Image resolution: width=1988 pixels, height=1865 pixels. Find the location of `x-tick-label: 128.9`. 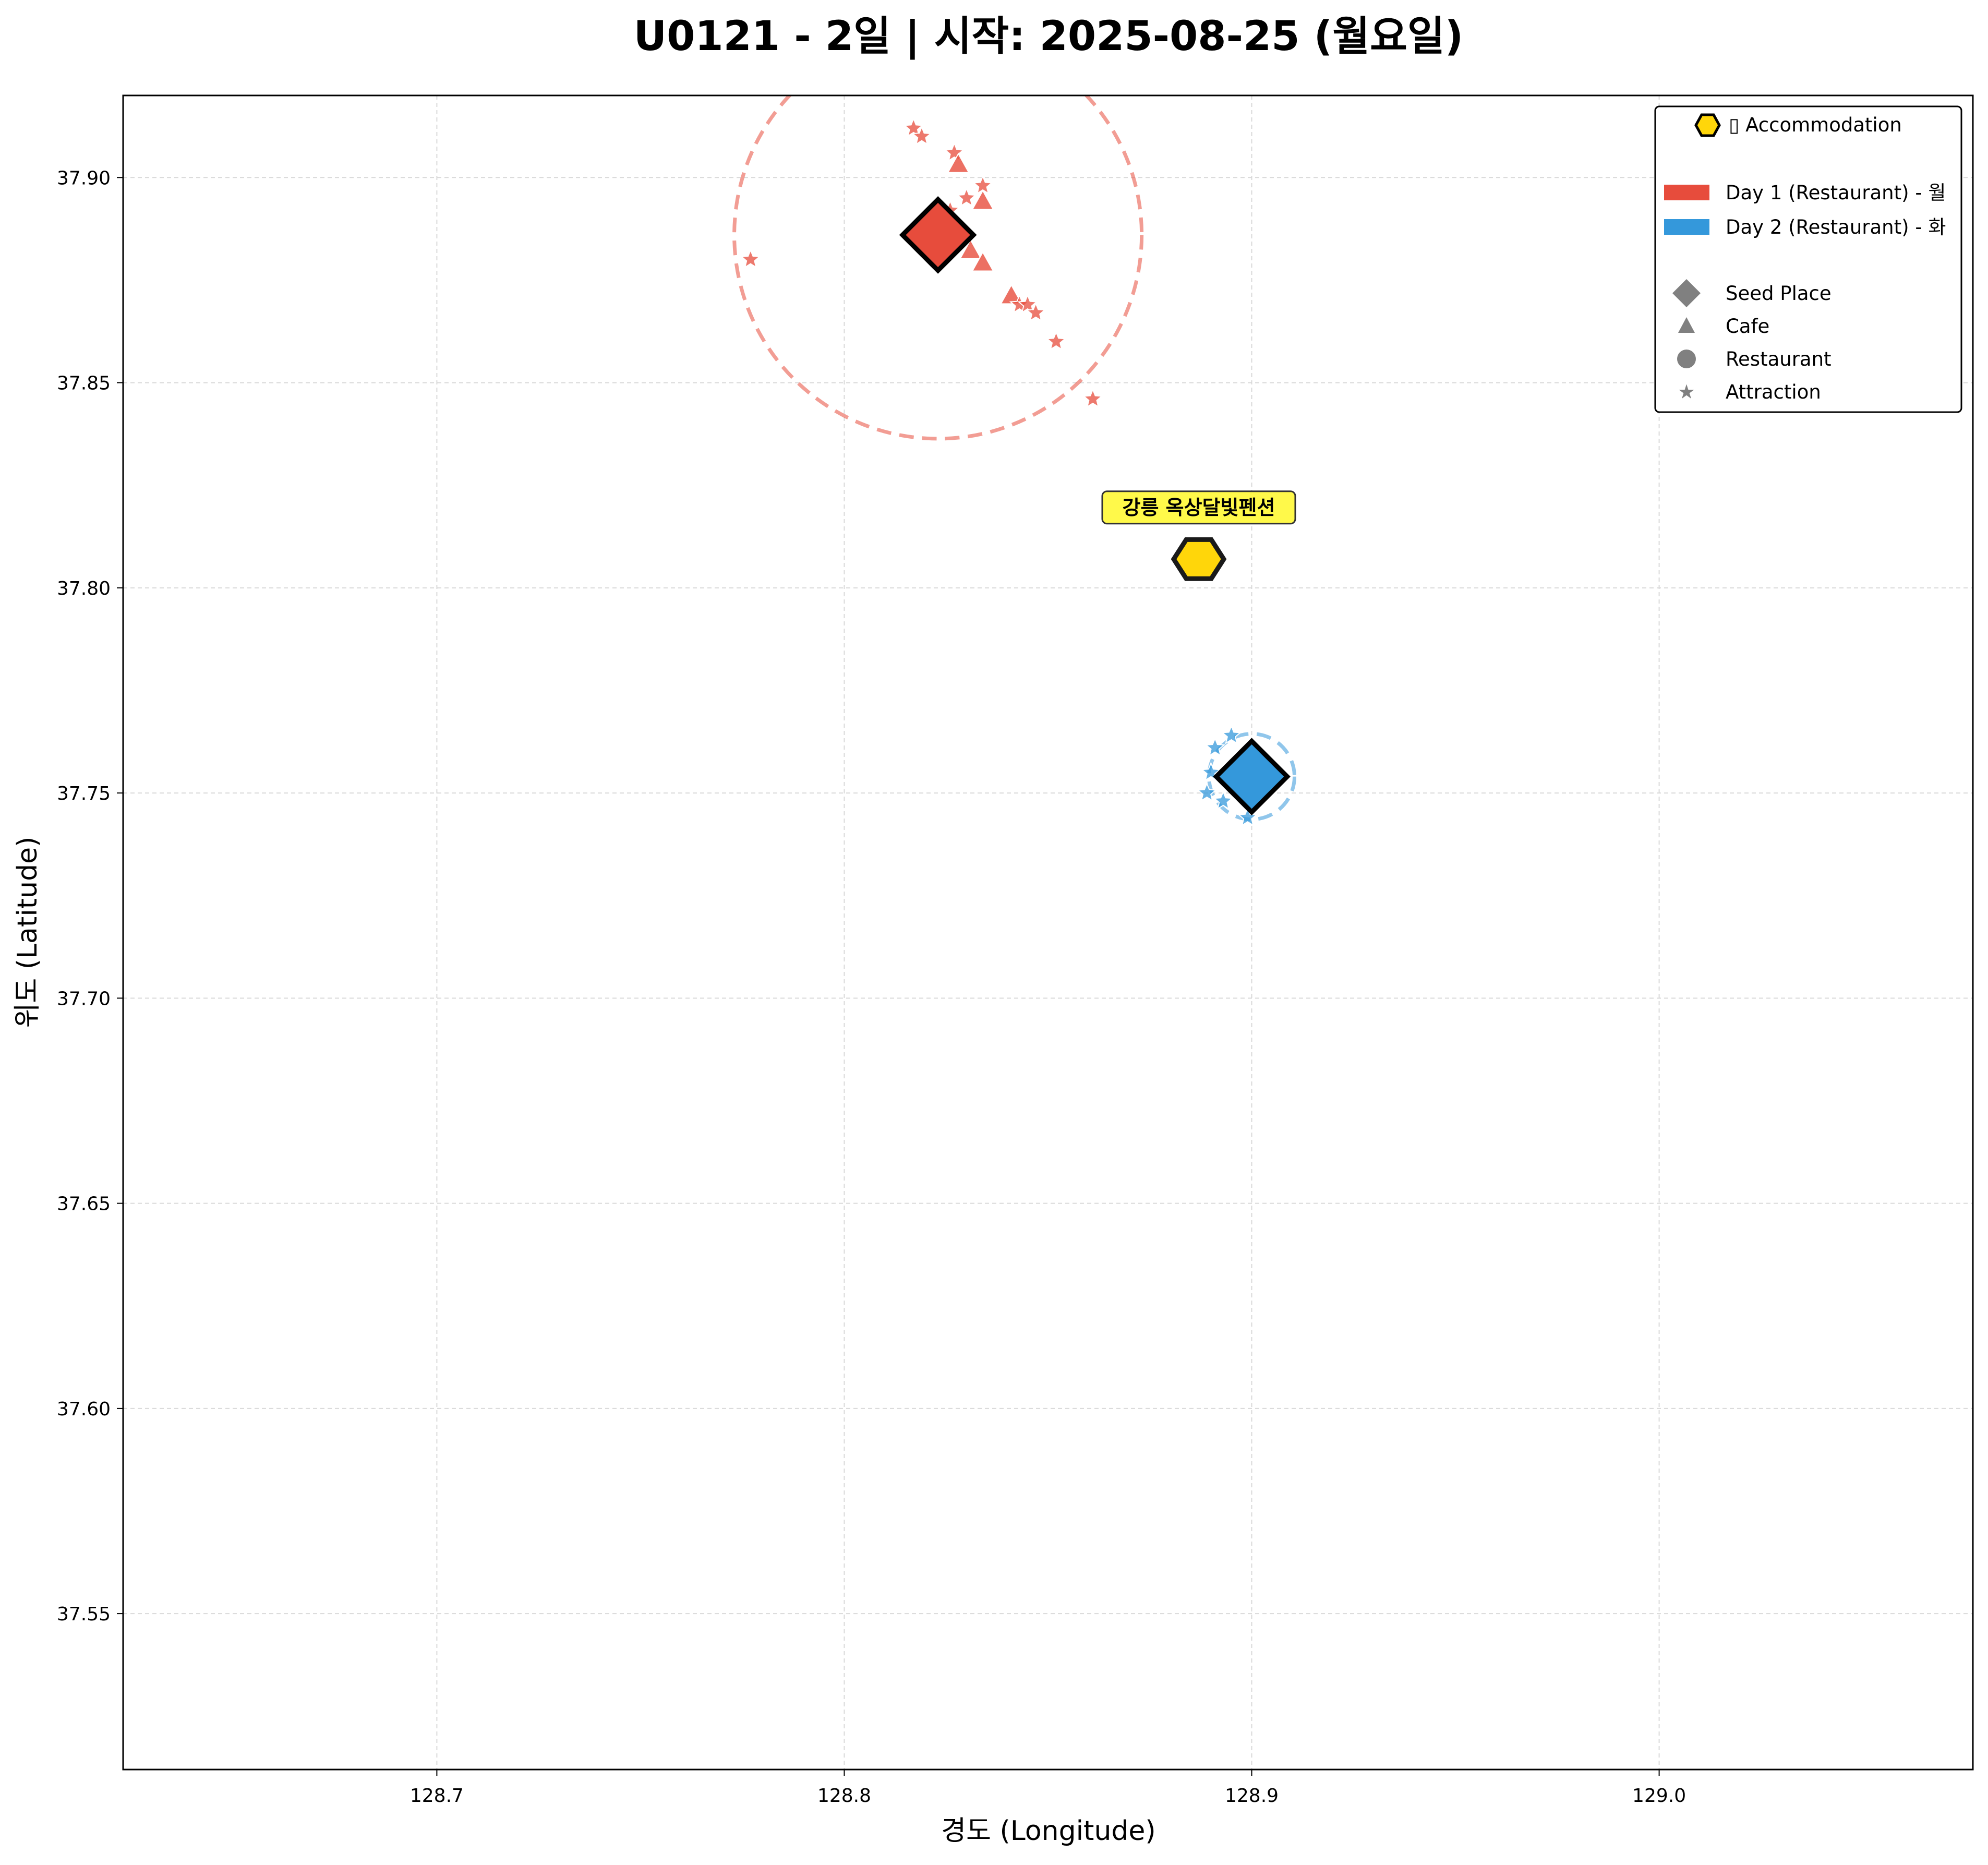

x-tick-label: 128.9 is located at coordinates (1252, 1796).